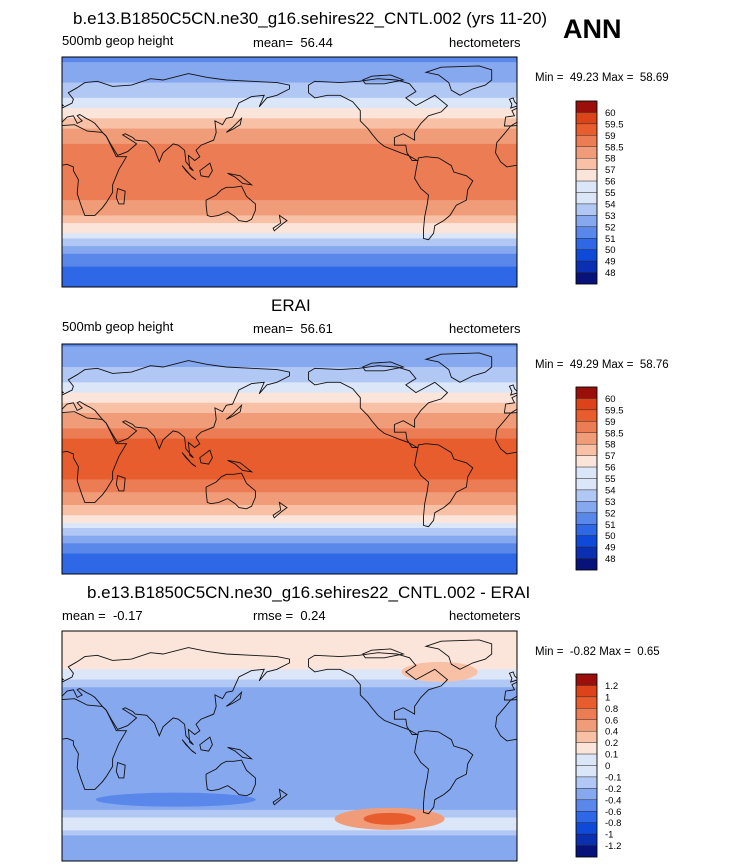  Describe the element at coordinates (610, 204) in the screenshot. I see `colorbar-tick-label: 54` at that location.